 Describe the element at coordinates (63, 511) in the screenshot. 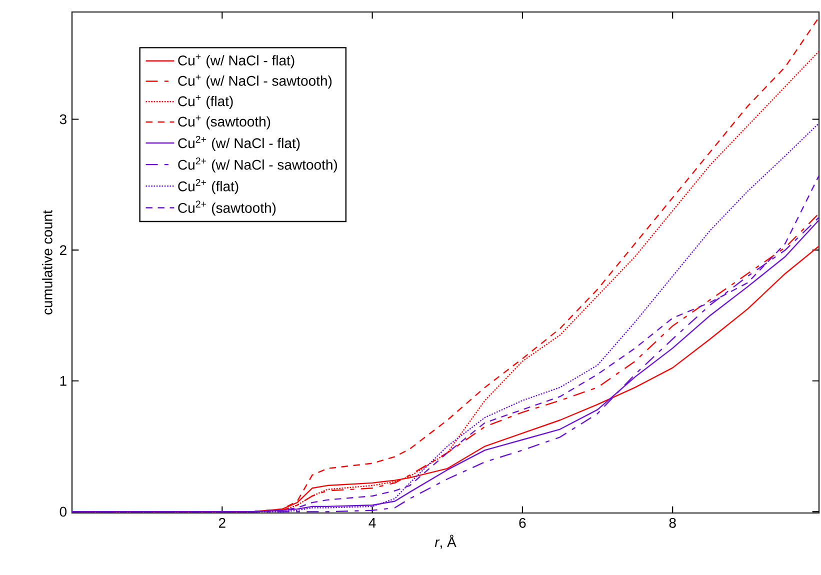

I see `y-tick-label: 0` at that location.